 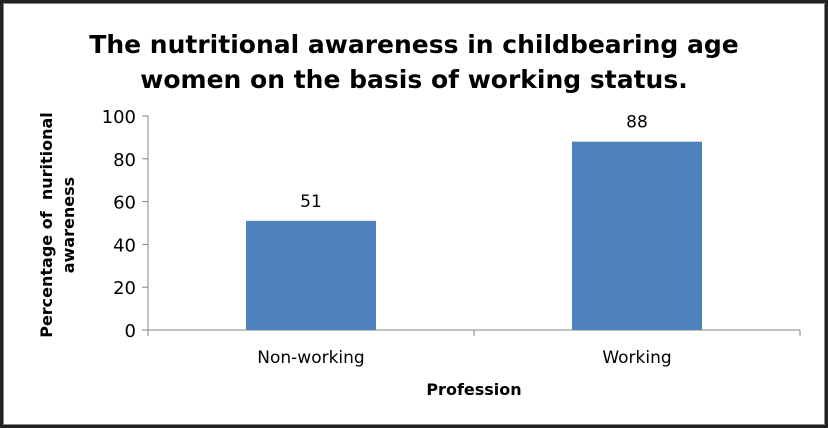 I want to click on bar-working, so click(x=637, y=235).